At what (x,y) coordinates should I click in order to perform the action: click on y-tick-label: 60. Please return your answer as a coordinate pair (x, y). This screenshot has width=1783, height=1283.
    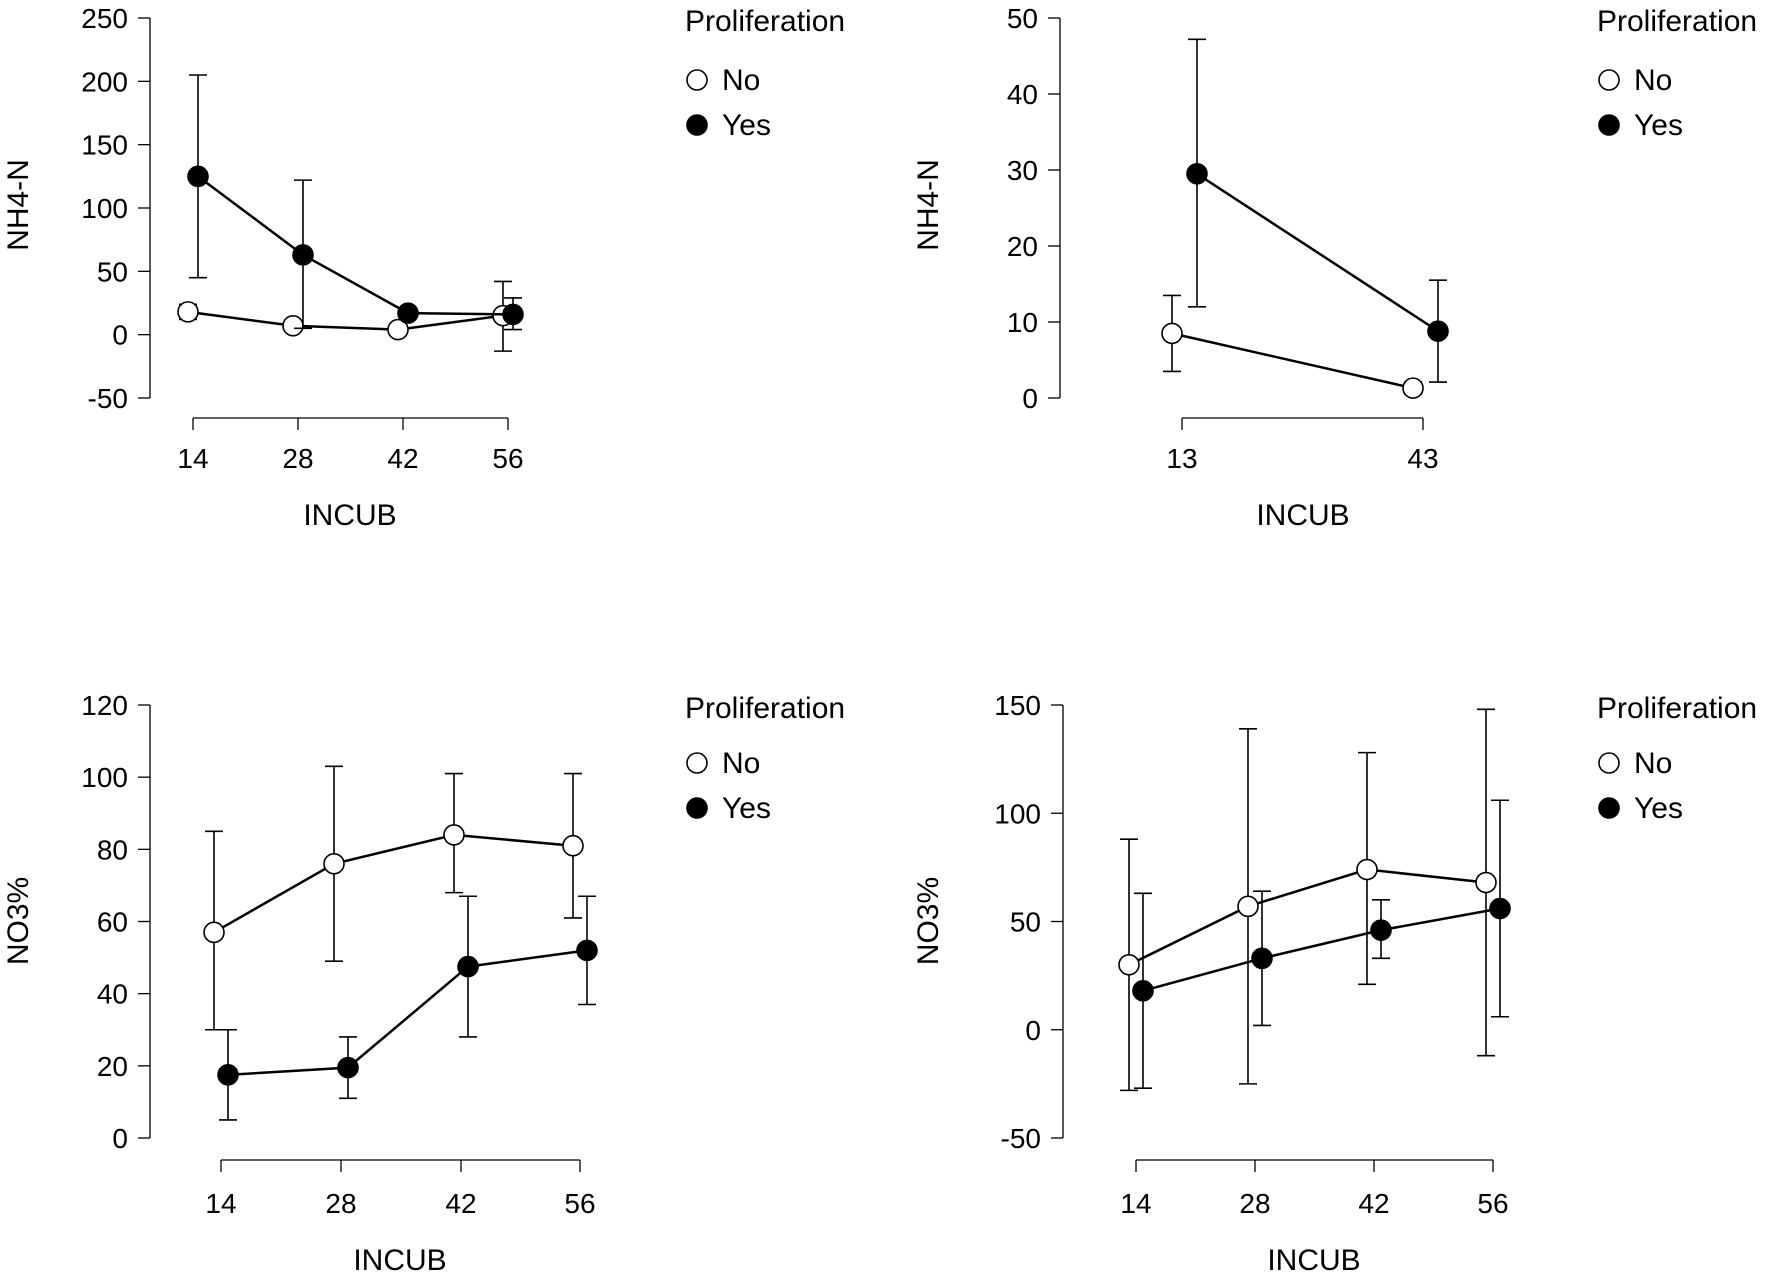
    Looking at the image, I should click on (112, 922).